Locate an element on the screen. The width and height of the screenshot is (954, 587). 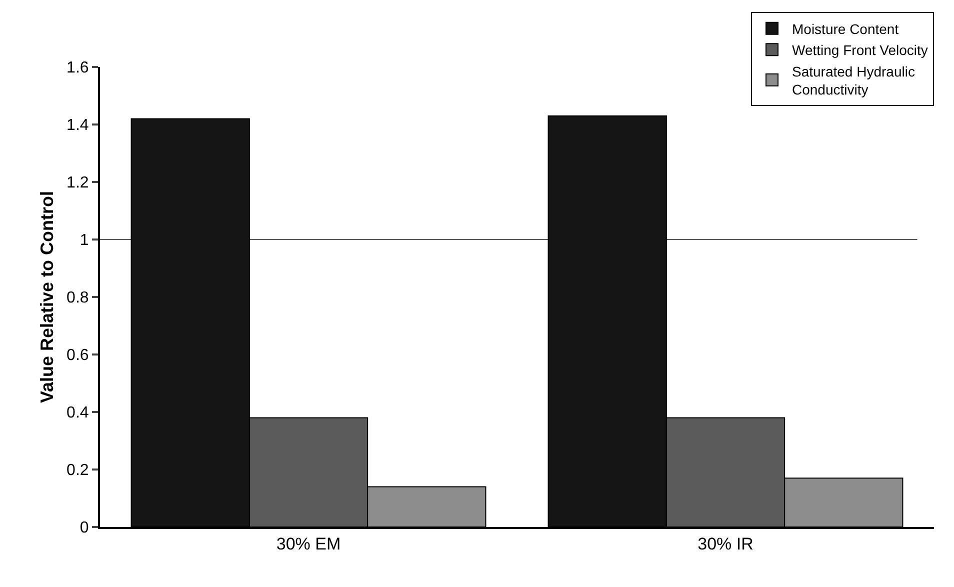
legend-label: Wetting Front Velocity is located at coordinates (860, 50).